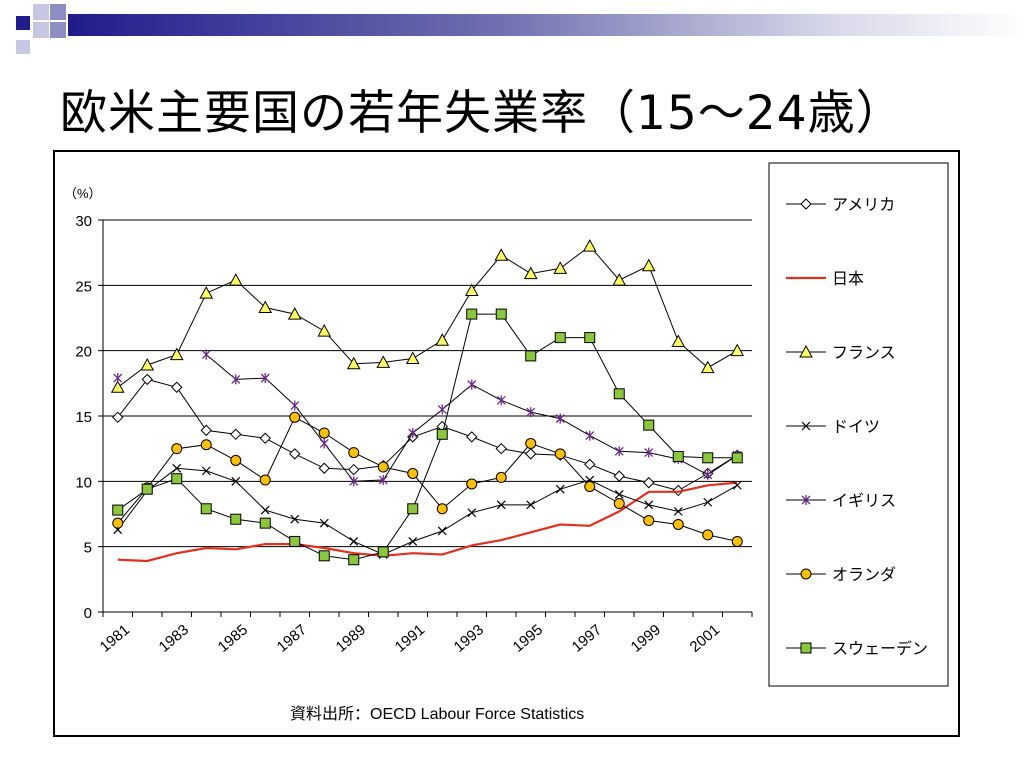 Image resolution: width=1024 pixels, height=768 pixels. What do you see at coordinates (528, 638) in the screenshot?
I see `x-tick-label: 1995` at bounding box center [528, 638].